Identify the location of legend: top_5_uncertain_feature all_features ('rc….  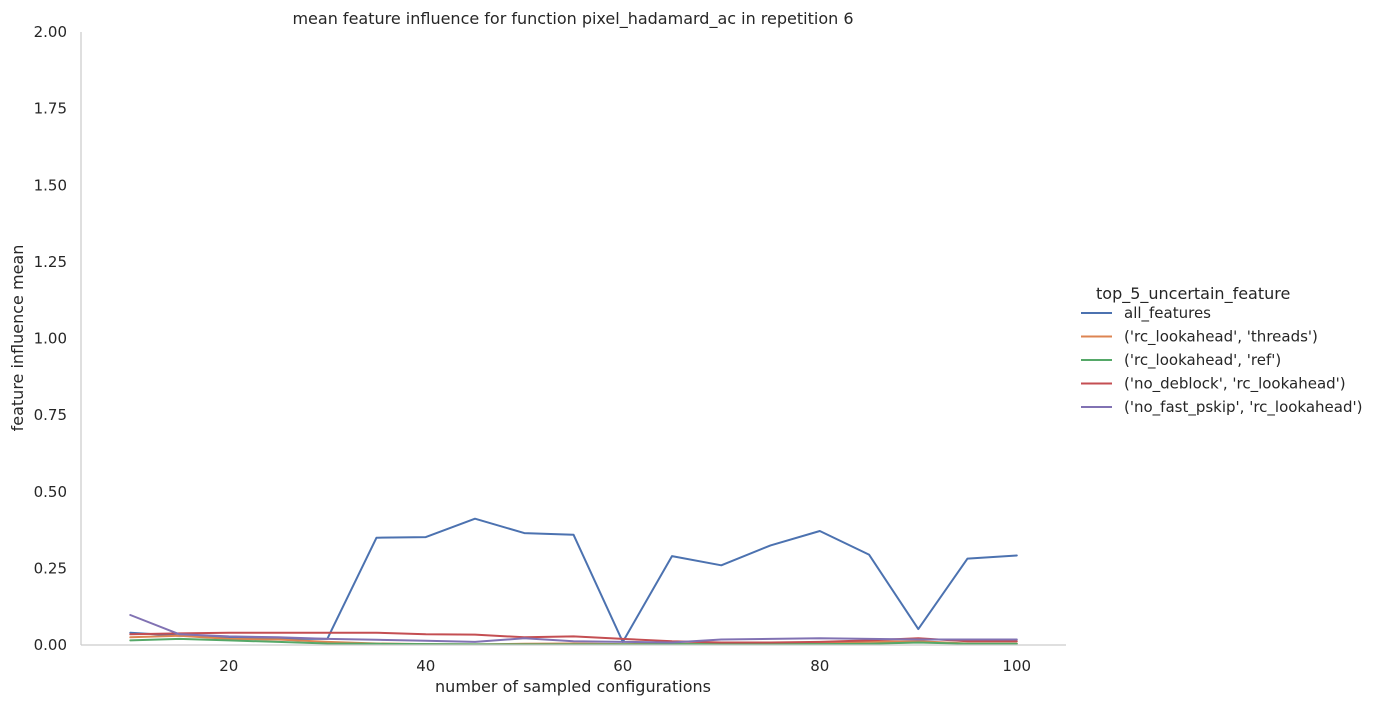
(1221, 350).